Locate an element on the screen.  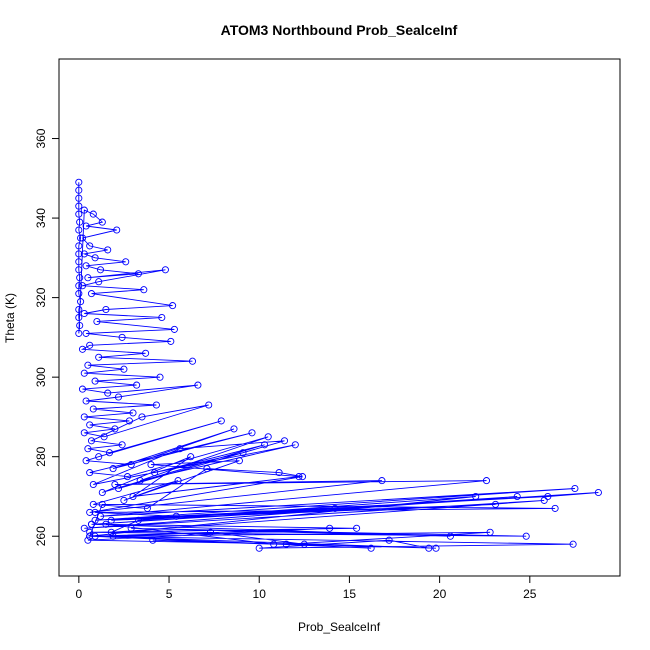
y-tick-label: 340 is located at coordinates (41, 218).